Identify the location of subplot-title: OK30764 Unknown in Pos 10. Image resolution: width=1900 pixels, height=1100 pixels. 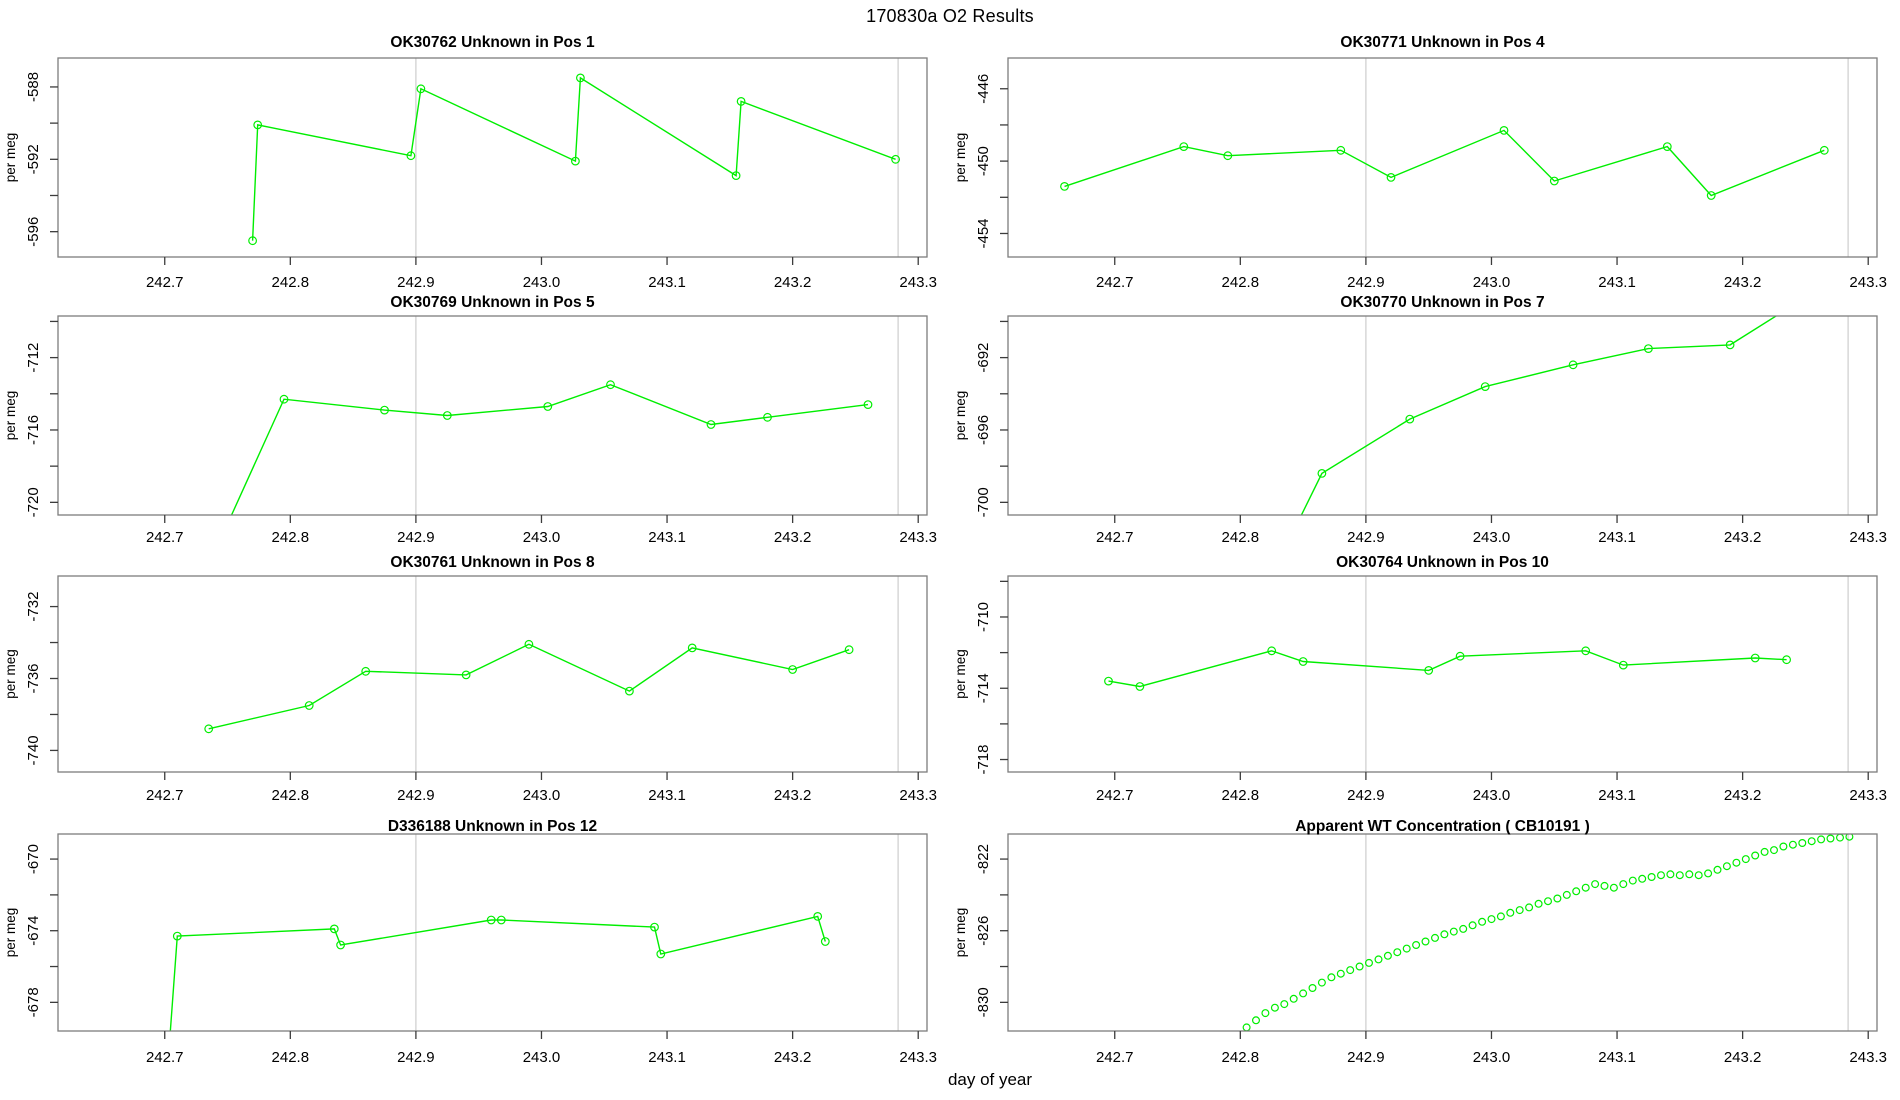
(1442, 563).